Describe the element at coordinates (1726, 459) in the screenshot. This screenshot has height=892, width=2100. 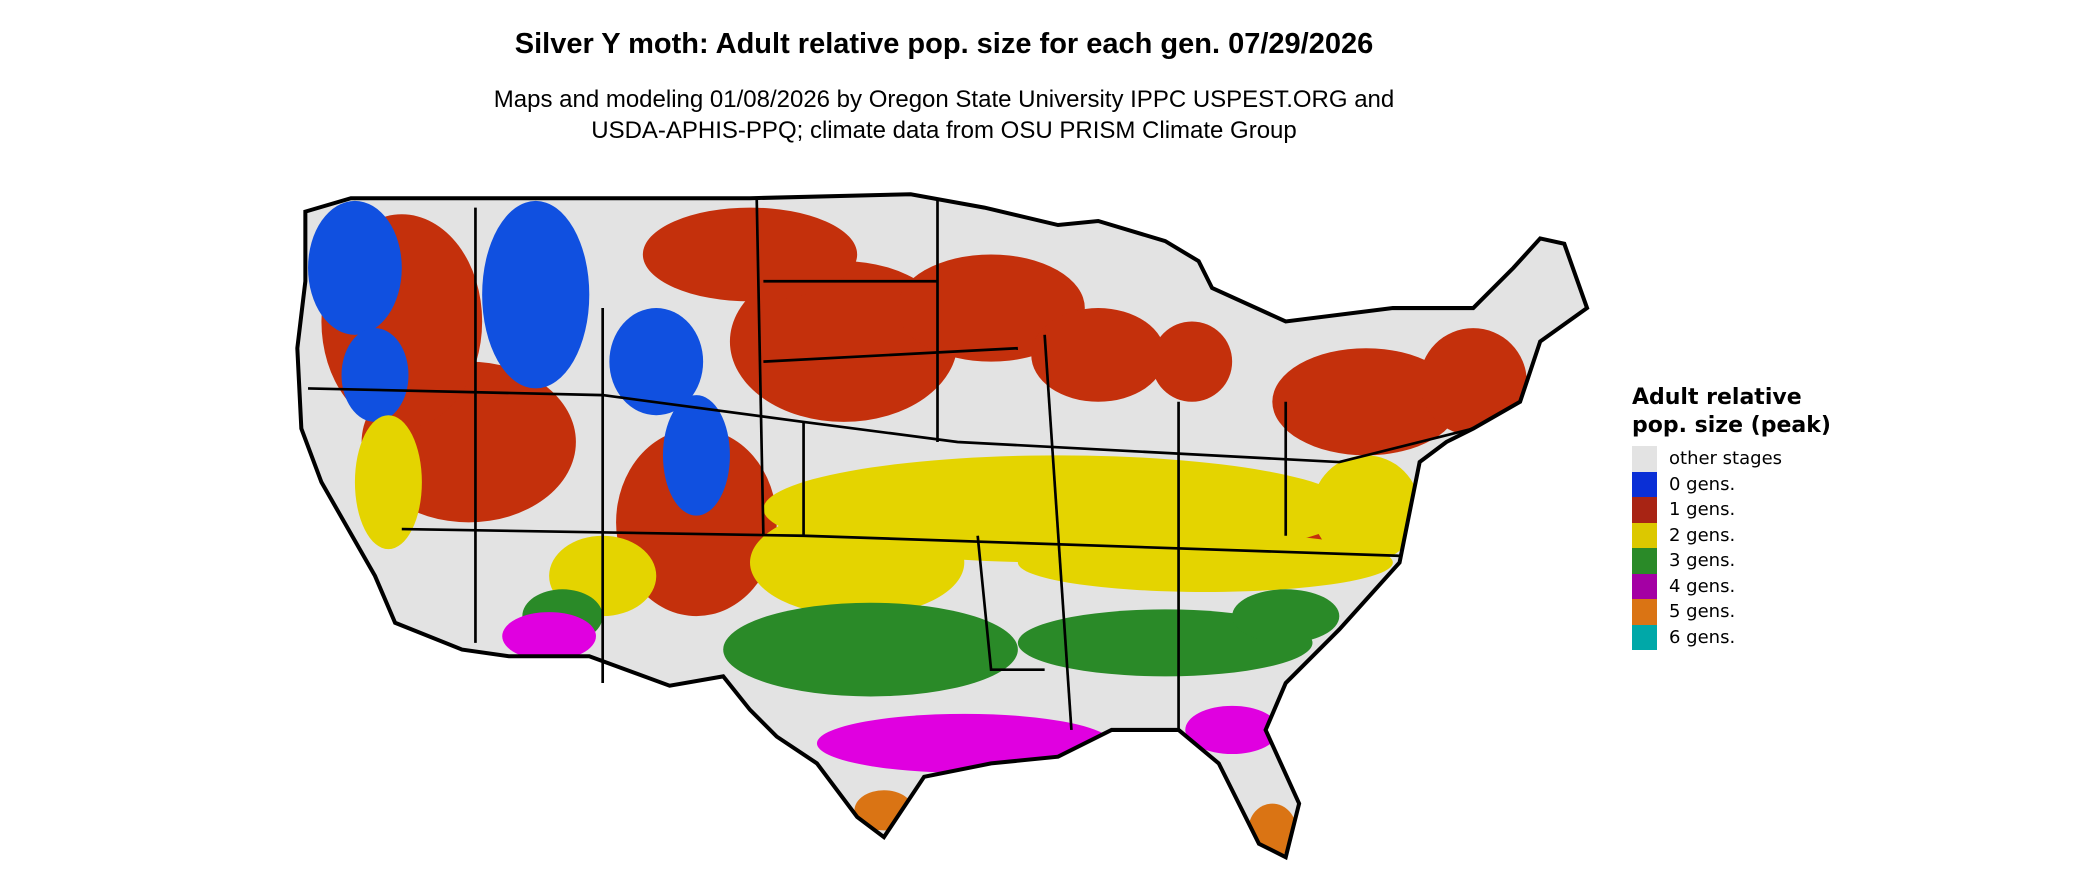
I see `legend-label: other stages` at that location.